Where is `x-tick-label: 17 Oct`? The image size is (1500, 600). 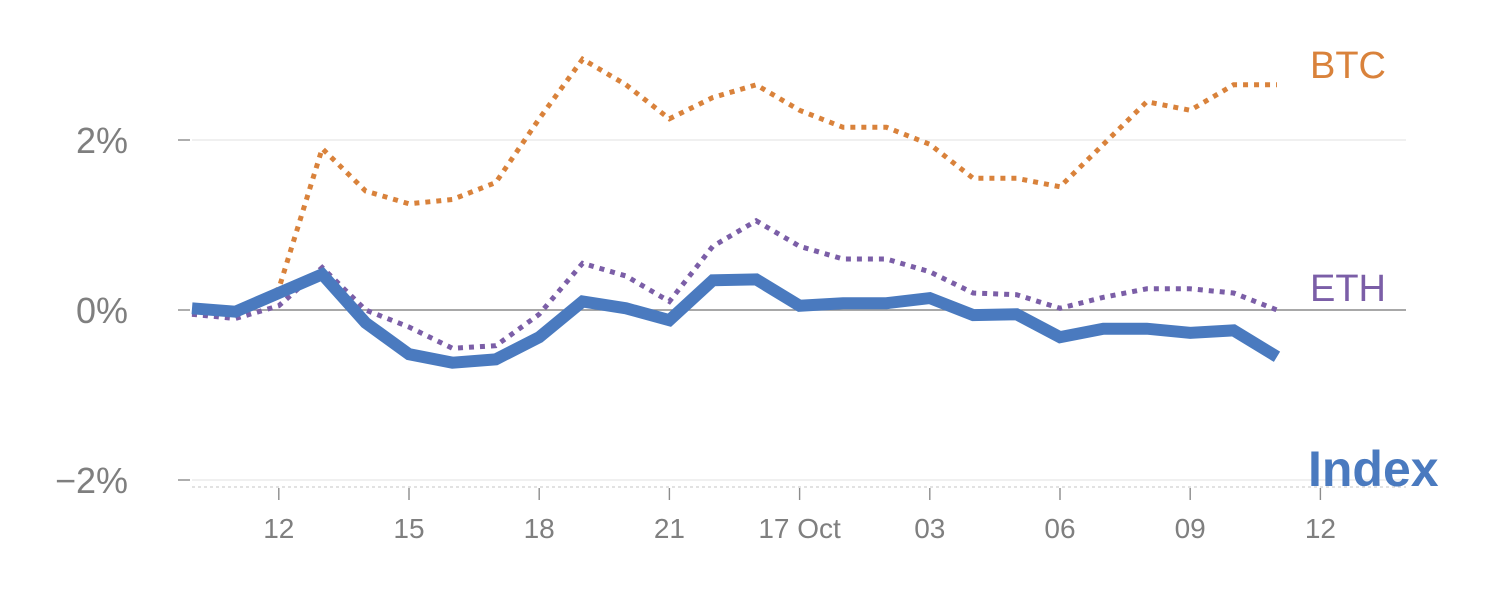
x-tick-label: 17 Oct is located at coordinates (799, 528).